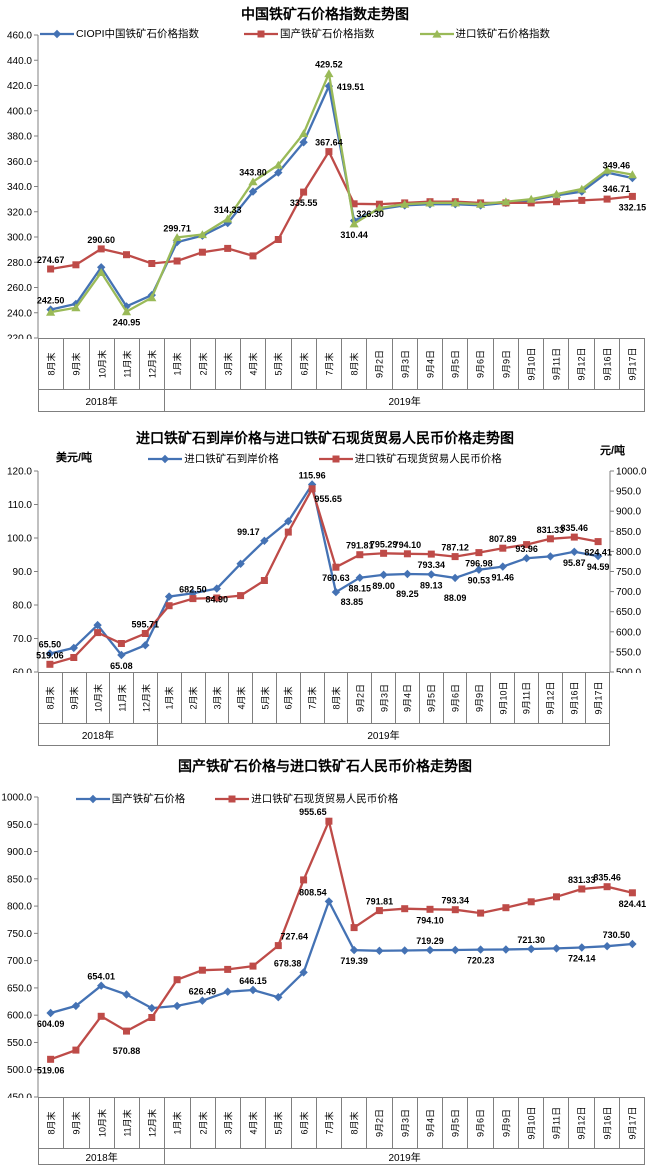  I want to click on svg-text: 420.0, so click(19, 86).